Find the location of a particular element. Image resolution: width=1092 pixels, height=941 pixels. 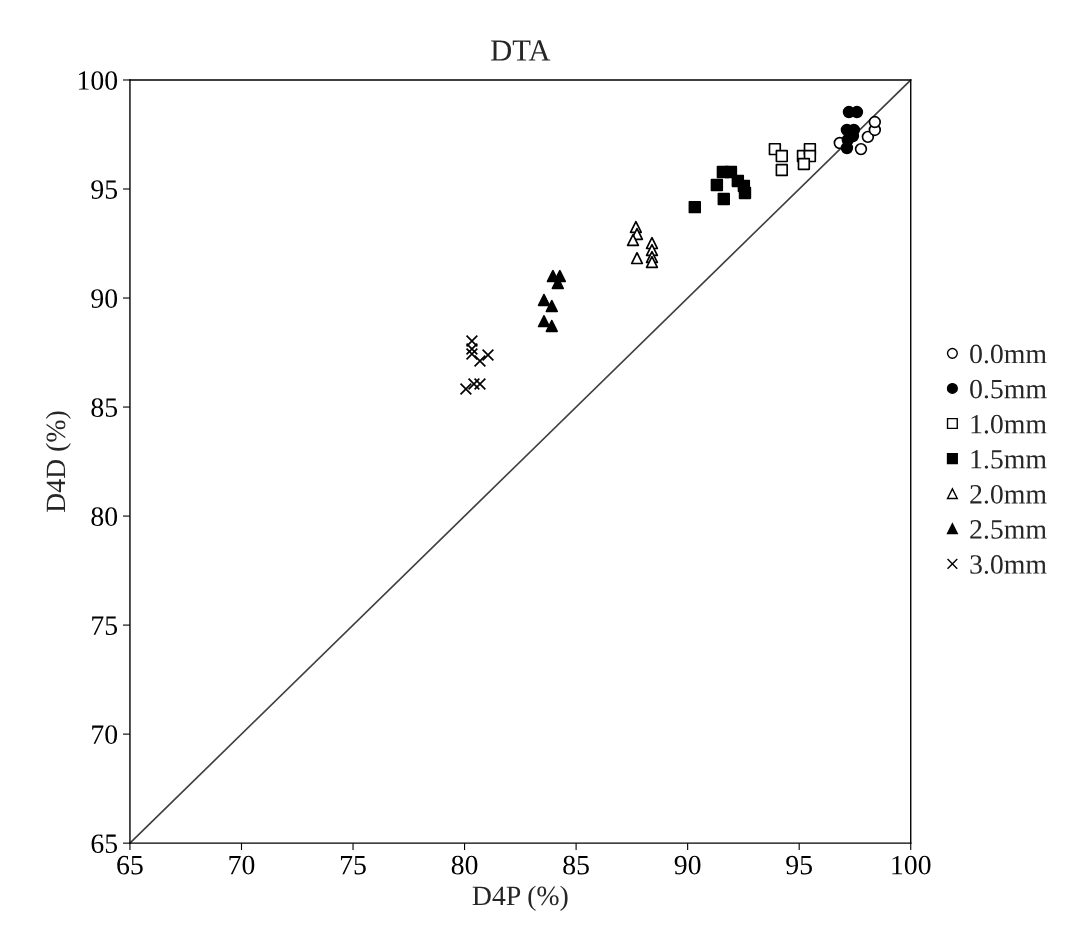

y-axis-title: D4D (%) is located at coordinates (58, 462).